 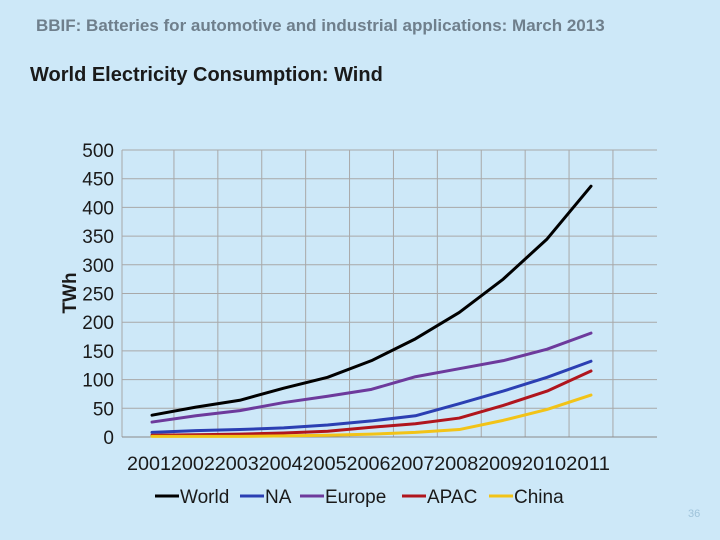 I want to click on x-tick-label: 2011, so click(x=588, y=464).